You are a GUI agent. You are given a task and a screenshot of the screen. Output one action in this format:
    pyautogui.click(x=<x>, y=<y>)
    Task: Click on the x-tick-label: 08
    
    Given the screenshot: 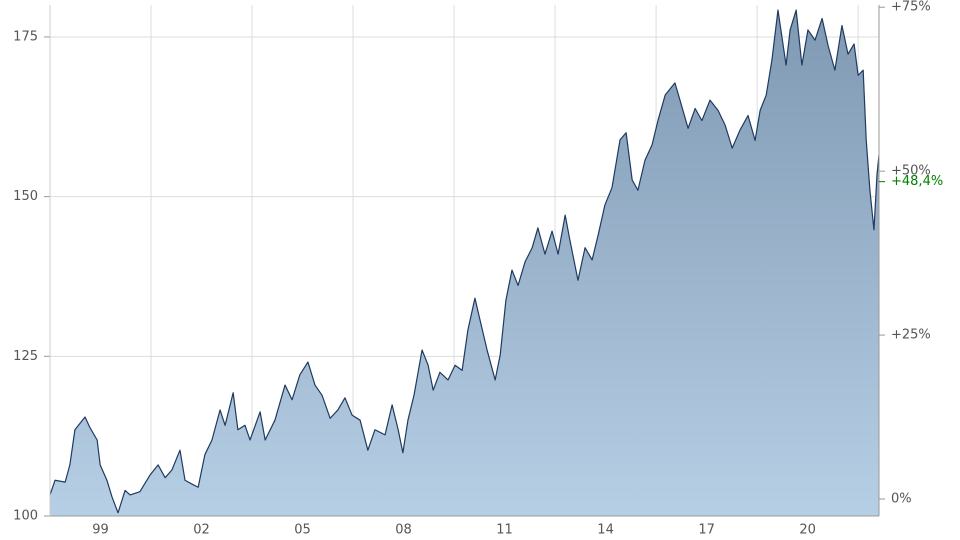 What is the action you would take?
    pyautogui.click(x=403, y=530)
    